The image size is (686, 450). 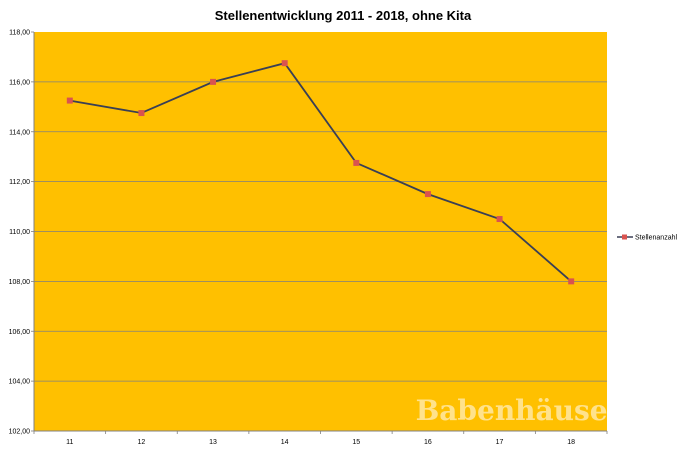 What do you see at coordinates (142, 442) in the screenshot?
I see `x-tick-label: 12` at bounding box center [142, 442].